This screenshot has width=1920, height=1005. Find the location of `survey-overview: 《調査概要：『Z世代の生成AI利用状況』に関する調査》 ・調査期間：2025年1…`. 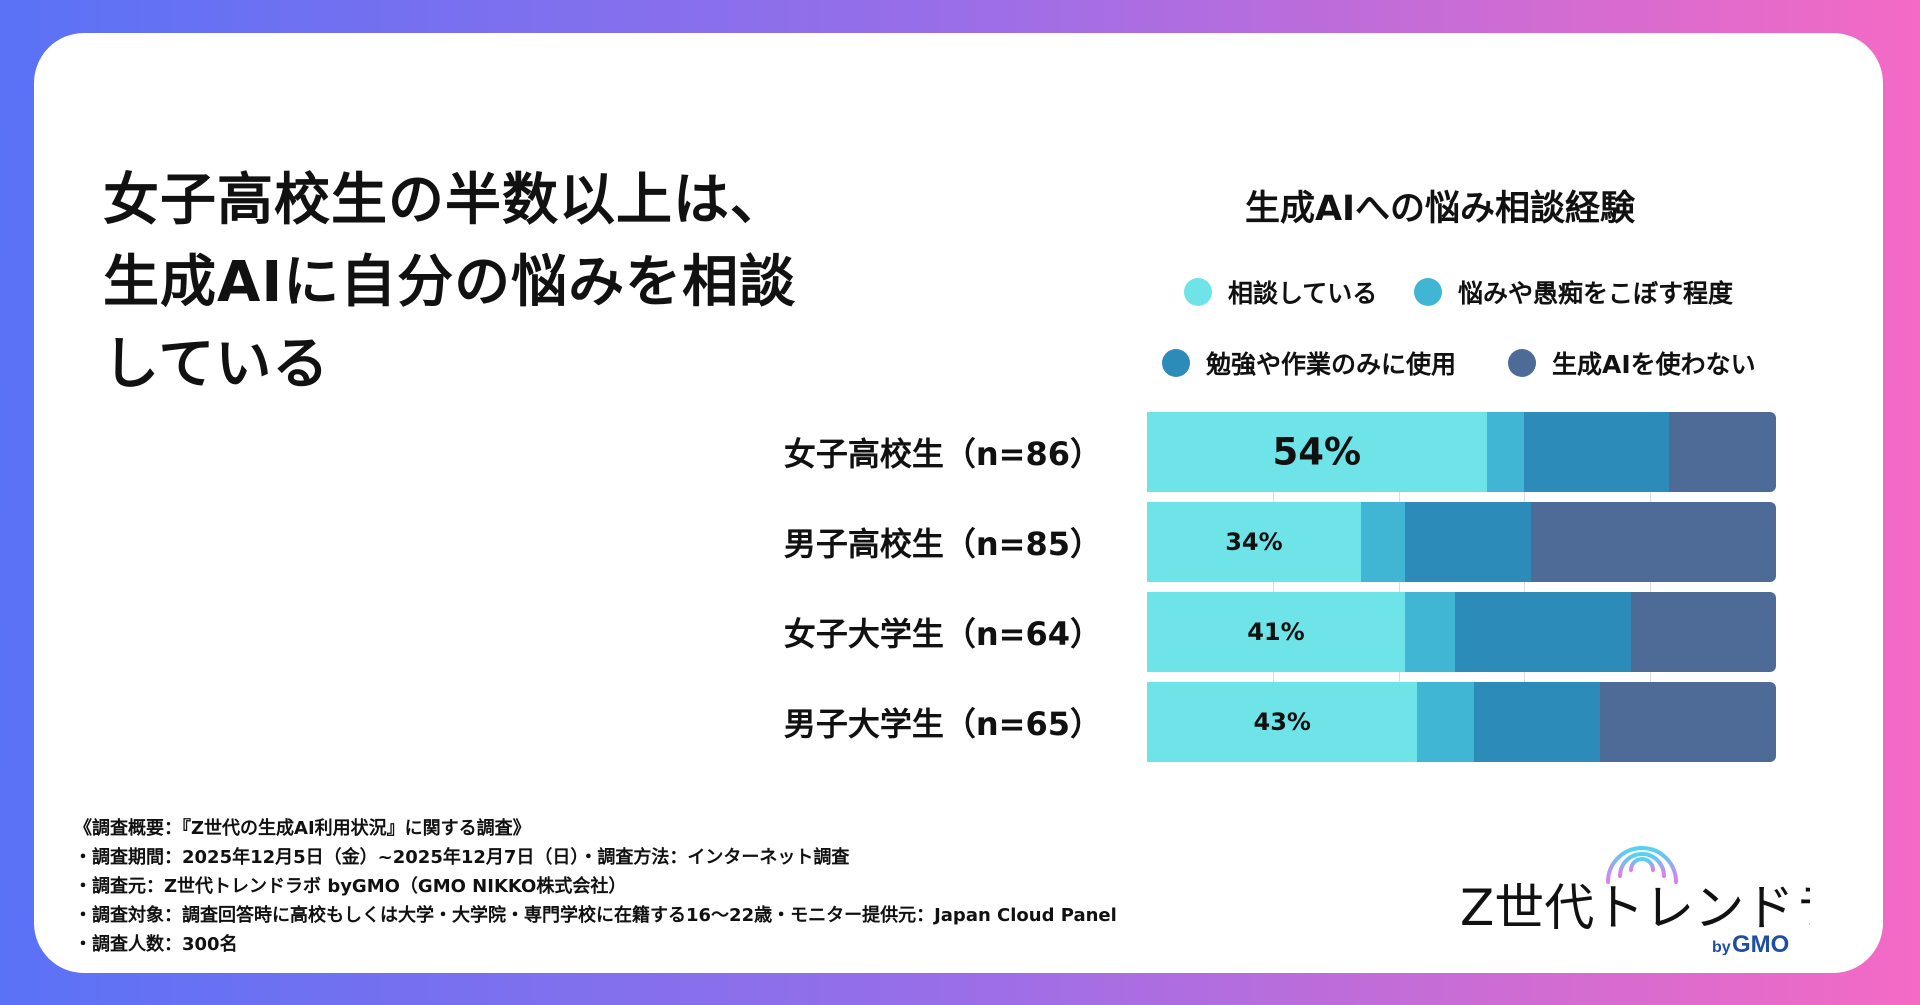

survey-overview: 《調査概要：『Z世代の生成AI利用状況』に関する調査》 ・調査期間：2025年1… is located at coordinates (595, 886).